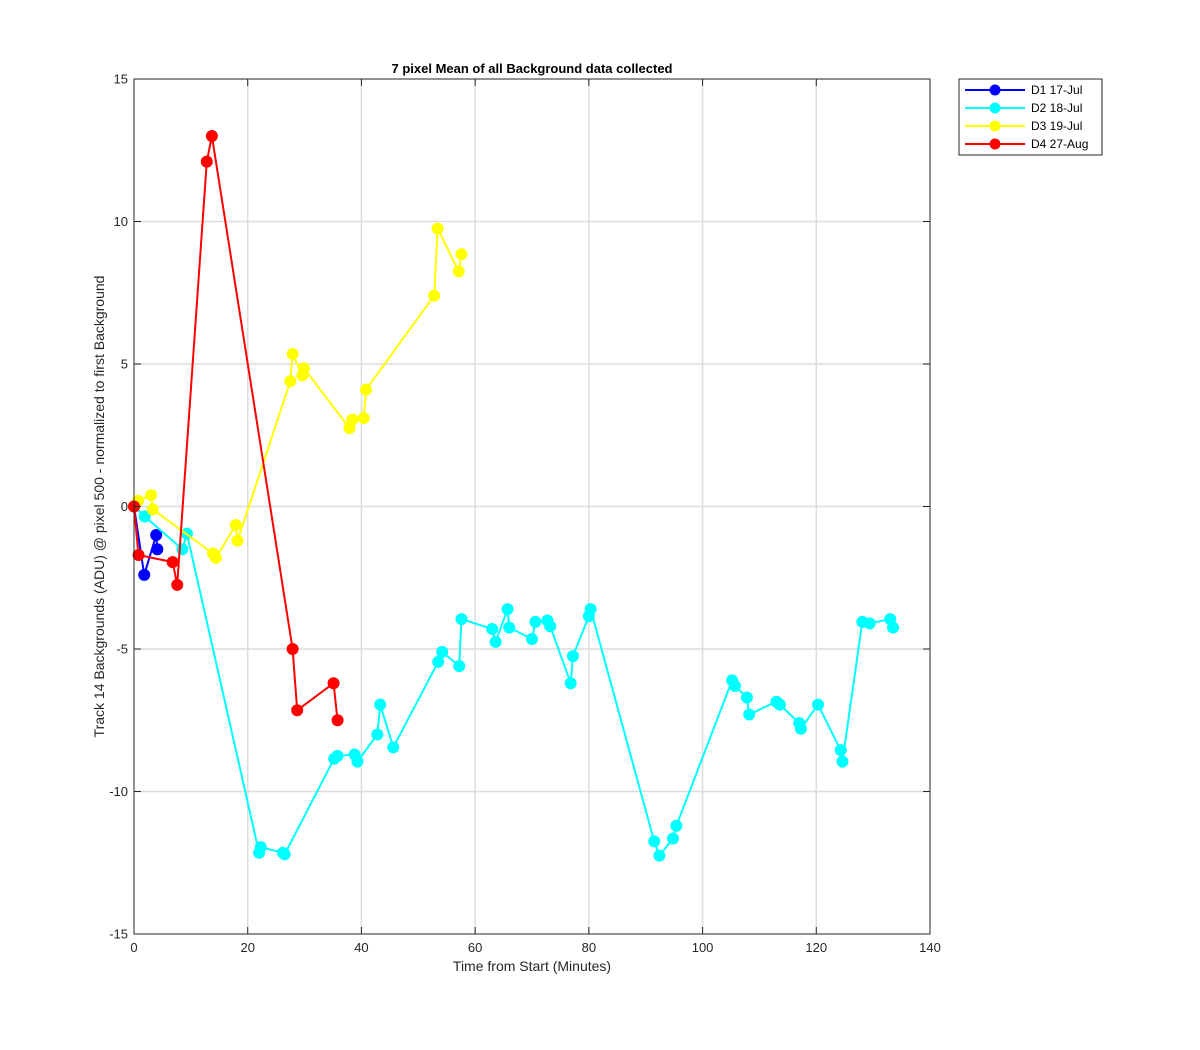 The image size is (1200, 1050). Describe the element at coordinates (124, 364) in the screenshot. I see `y-tick-label: 5` at that location.